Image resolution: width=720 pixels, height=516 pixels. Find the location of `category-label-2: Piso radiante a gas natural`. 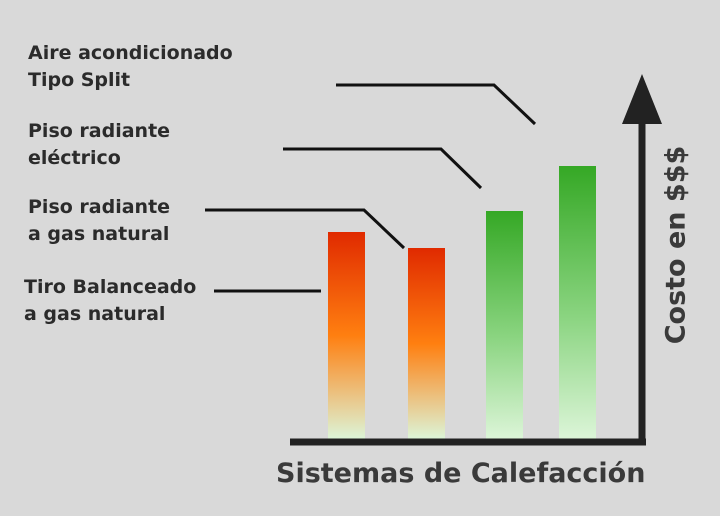

category-label-2: Piso radiante a gas natural is located at coordinates (99, 220).